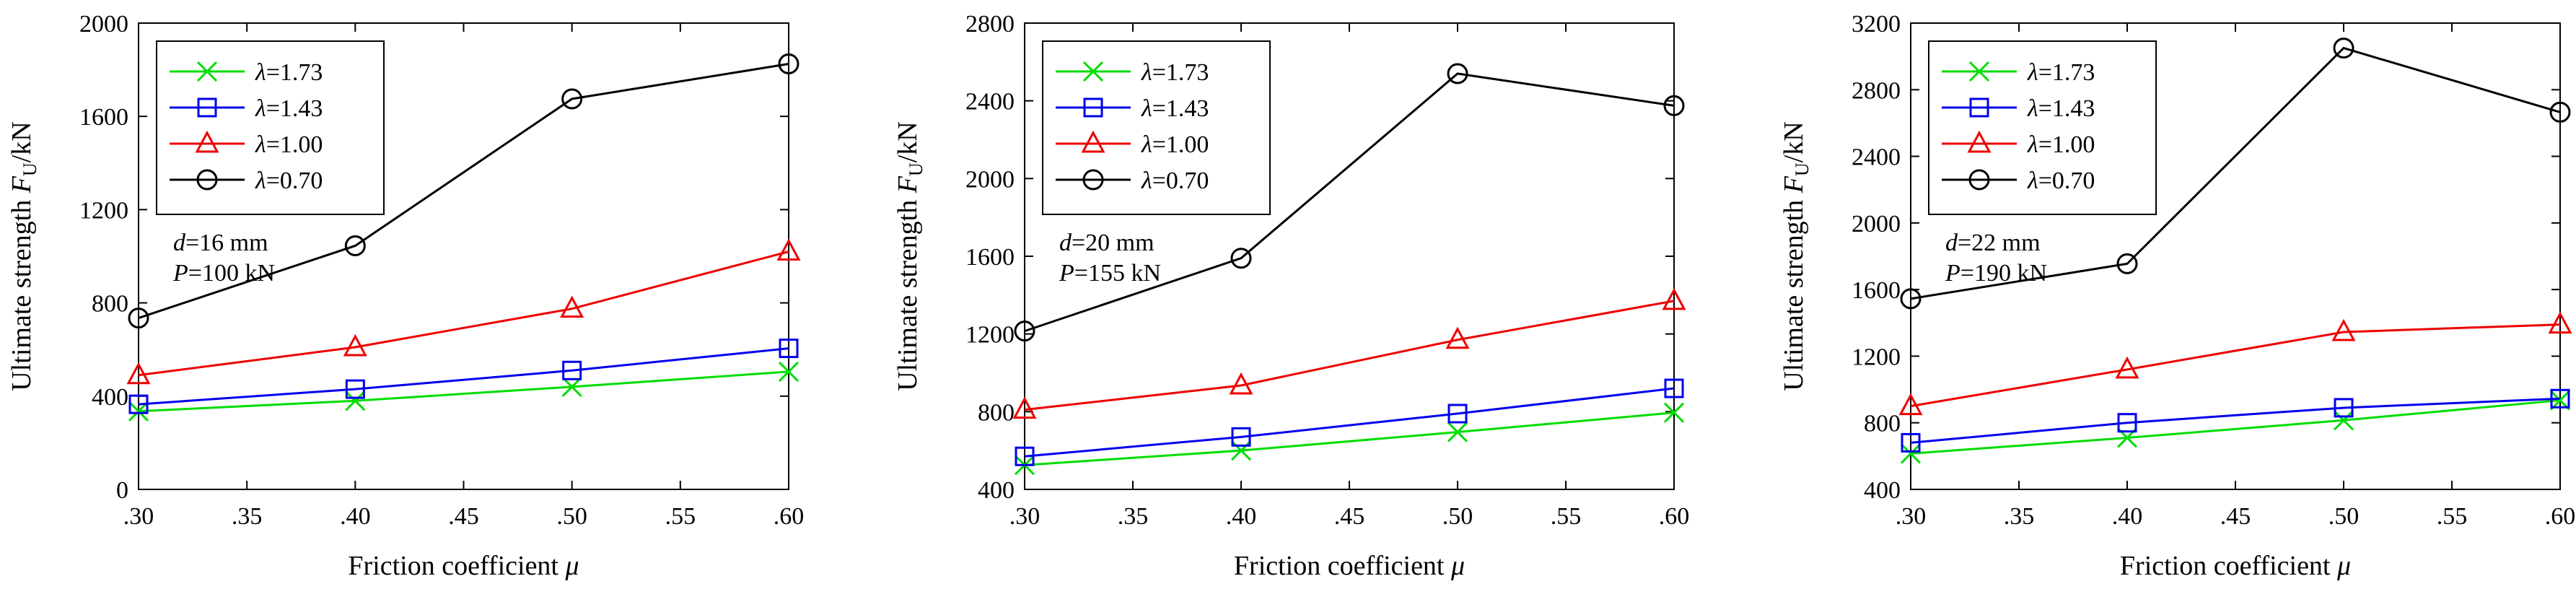 The width and height of the screenshot is (2576, 602). Describe the element at coordinates (2127, 516) in the screenshot. I see `x-tick-label: .40` at that location.